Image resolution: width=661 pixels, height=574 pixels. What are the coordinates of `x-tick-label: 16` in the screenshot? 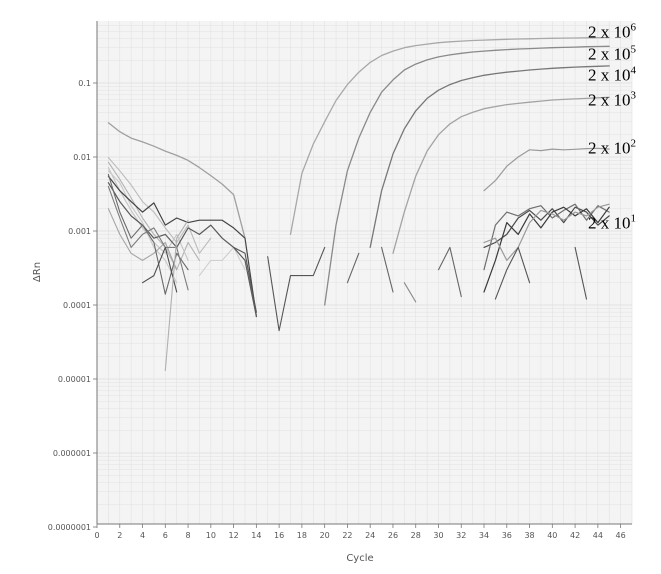 It's located at (279, 535).